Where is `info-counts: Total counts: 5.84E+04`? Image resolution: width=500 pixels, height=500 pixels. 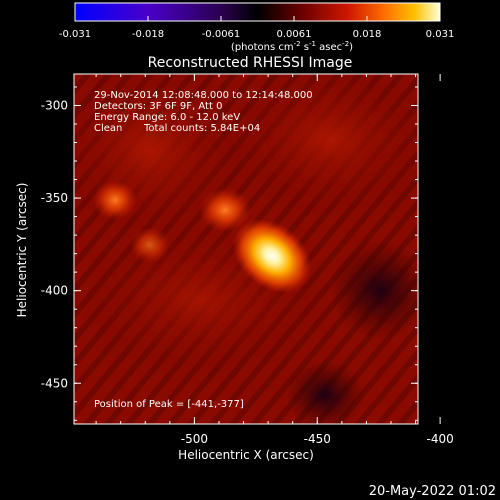 info-counts: Total counts: 5.84E+04 is located at coordinates (201, 128).